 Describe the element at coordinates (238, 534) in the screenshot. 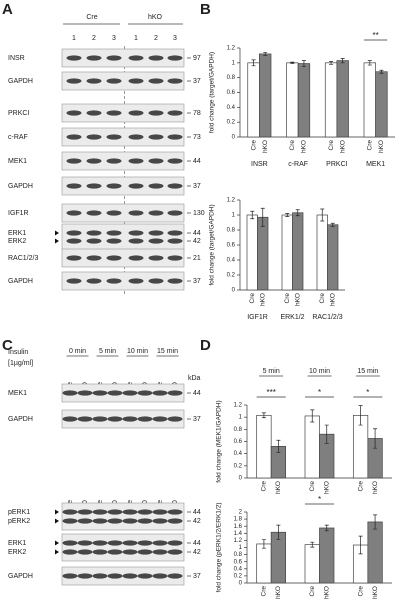

I see `y-tick-label: 1.4` at that location.